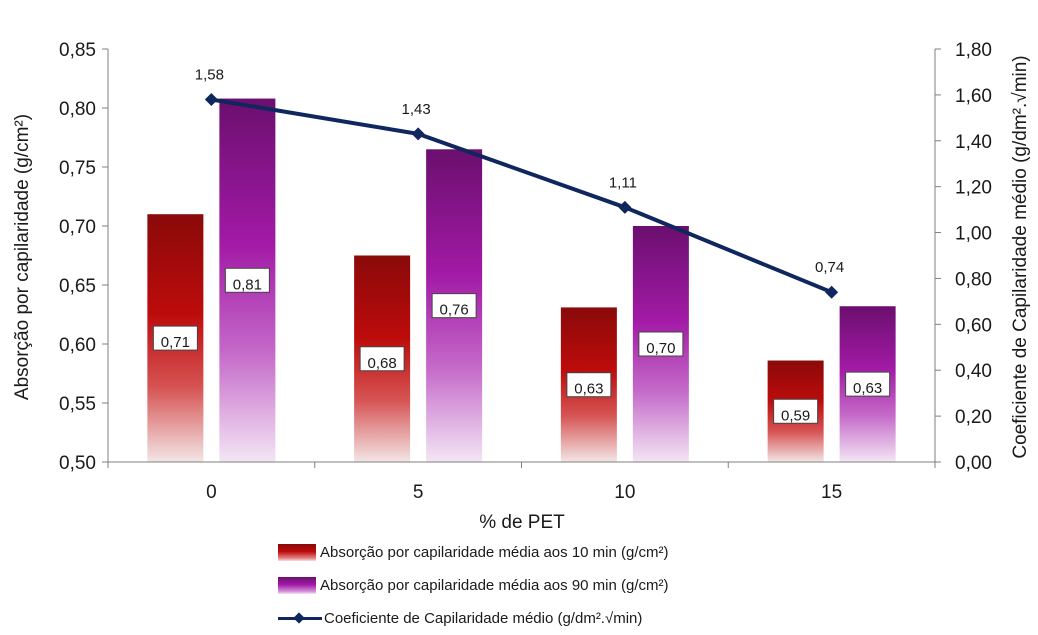 The image size is (1038, 635). Describe the element at coordinates (300, 618) in the screenshot. I see `legend-swatch-line` at that location.